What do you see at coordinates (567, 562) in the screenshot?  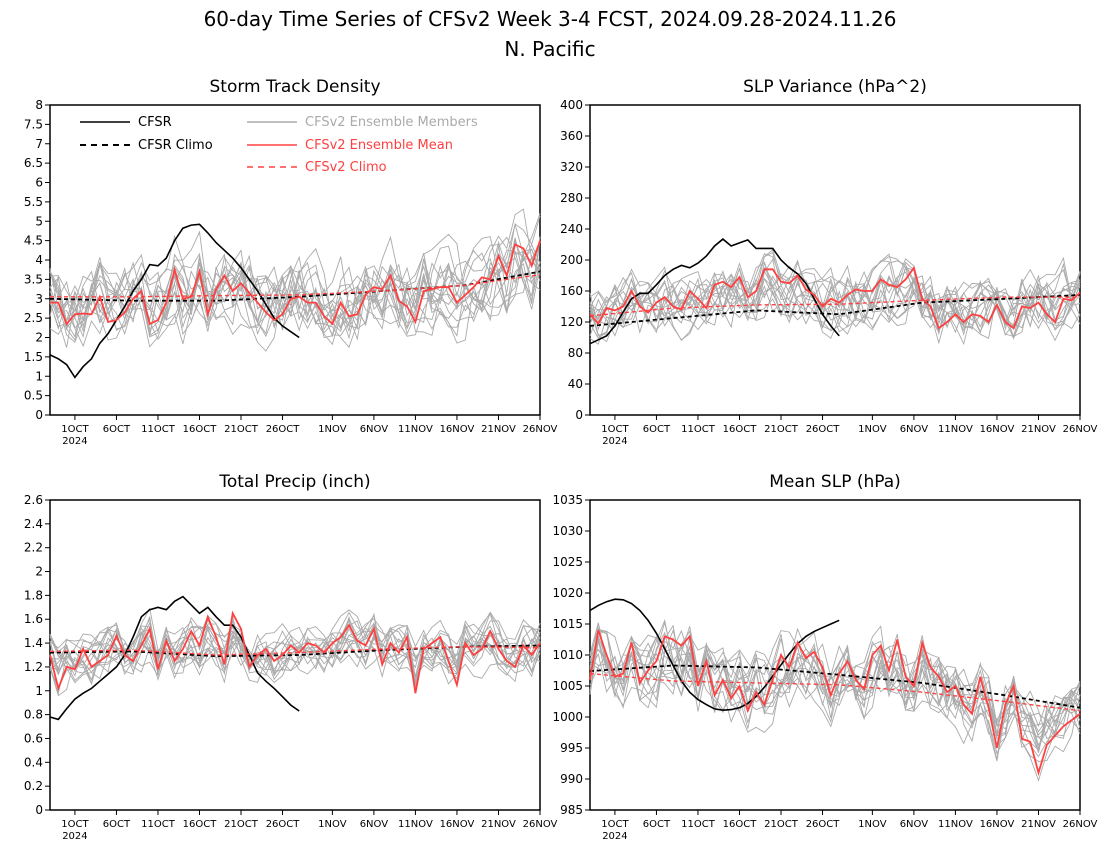 I see `y-tick-label: 1025` at bounding box center [567, 562].